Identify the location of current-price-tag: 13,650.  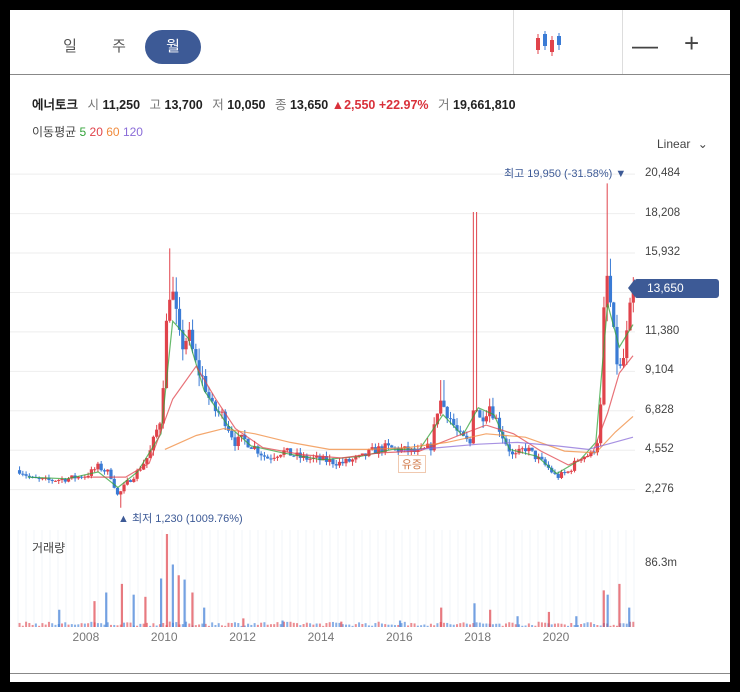
(673, 288).